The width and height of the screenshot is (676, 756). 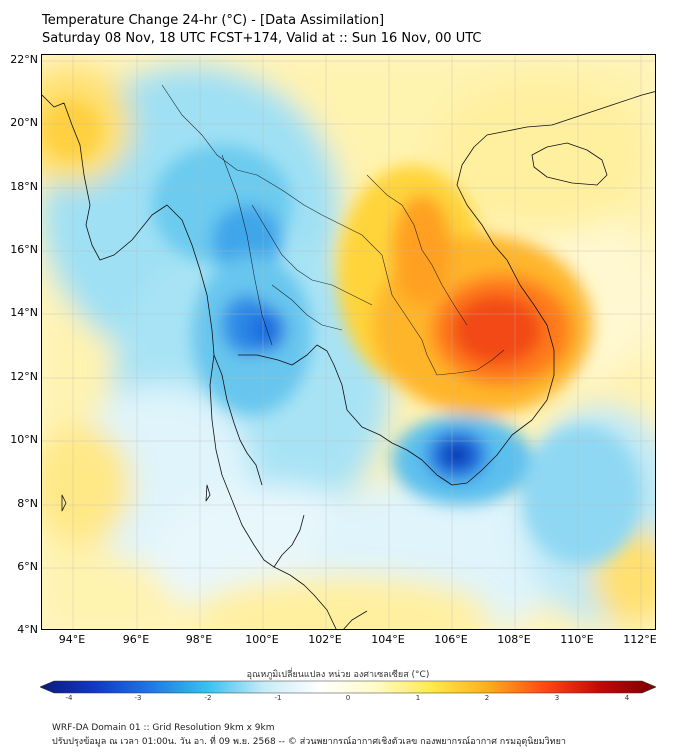 I want to click on lat-label-10: 10°N, so click(x=24, y=439).